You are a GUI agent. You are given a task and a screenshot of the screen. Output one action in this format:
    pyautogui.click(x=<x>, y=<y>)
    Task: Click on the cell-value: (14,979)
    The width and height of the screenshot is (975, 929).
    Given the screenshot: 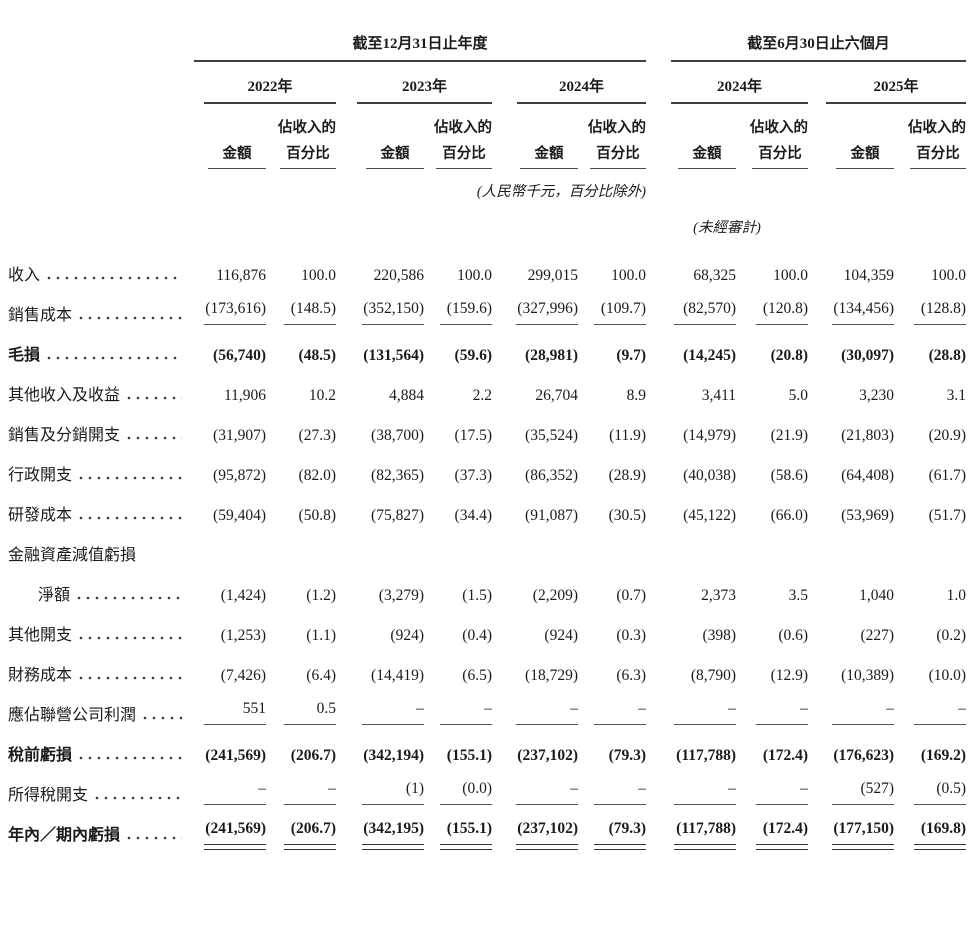 What is the action you would take?
    pyautogui.click(x=710, y=435)
    